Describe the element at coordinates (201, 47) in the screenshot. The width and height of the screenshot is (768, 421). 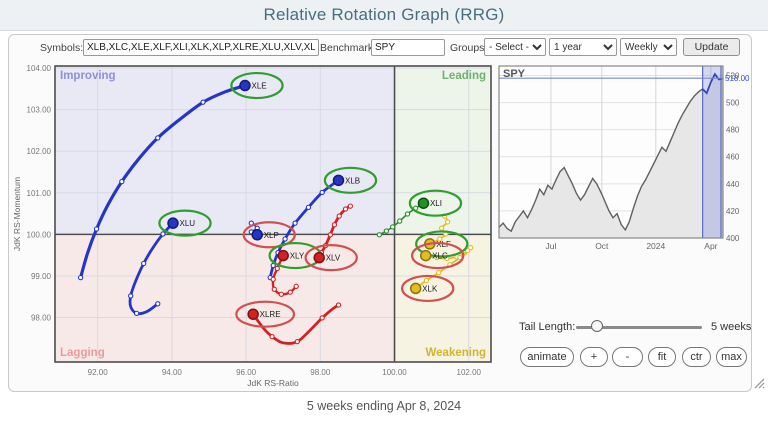
I see `symbols-input` at that location.